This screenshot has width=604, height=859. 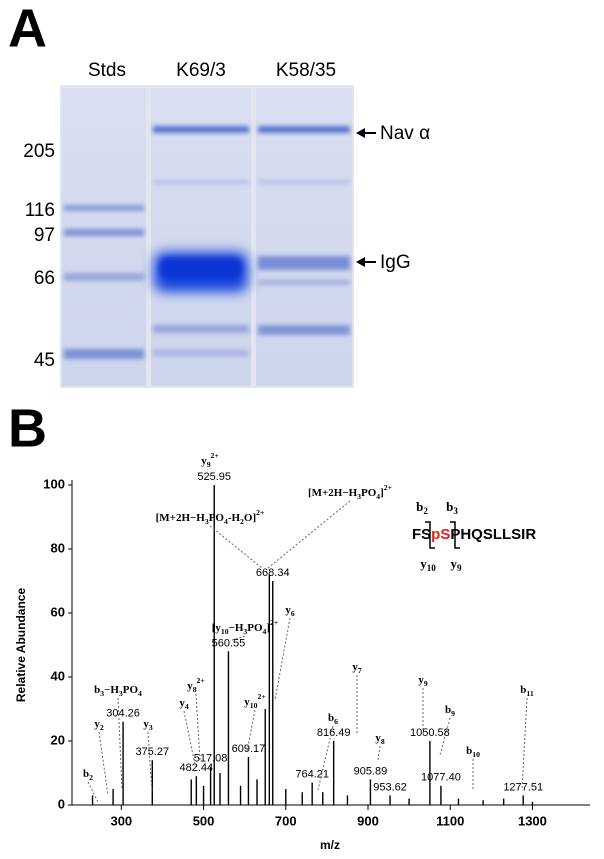 What do you see at coordinates (204, 820) in the screenshot?
I see `x-tick-label: 500` at bounding box center [204, 820].